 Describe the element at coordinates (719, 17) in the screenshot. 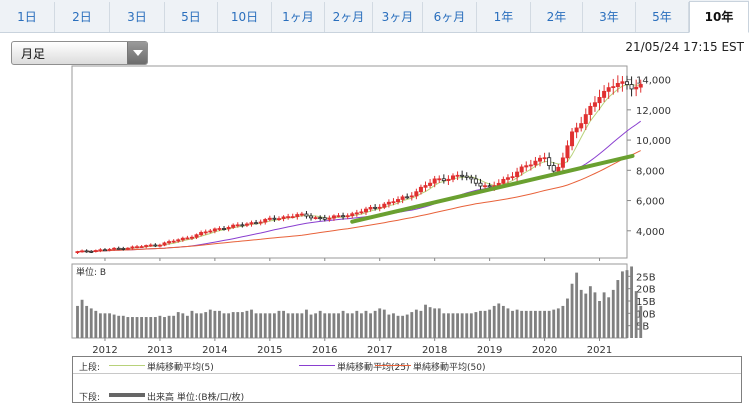

I see `tab-14: 10年` at that location.